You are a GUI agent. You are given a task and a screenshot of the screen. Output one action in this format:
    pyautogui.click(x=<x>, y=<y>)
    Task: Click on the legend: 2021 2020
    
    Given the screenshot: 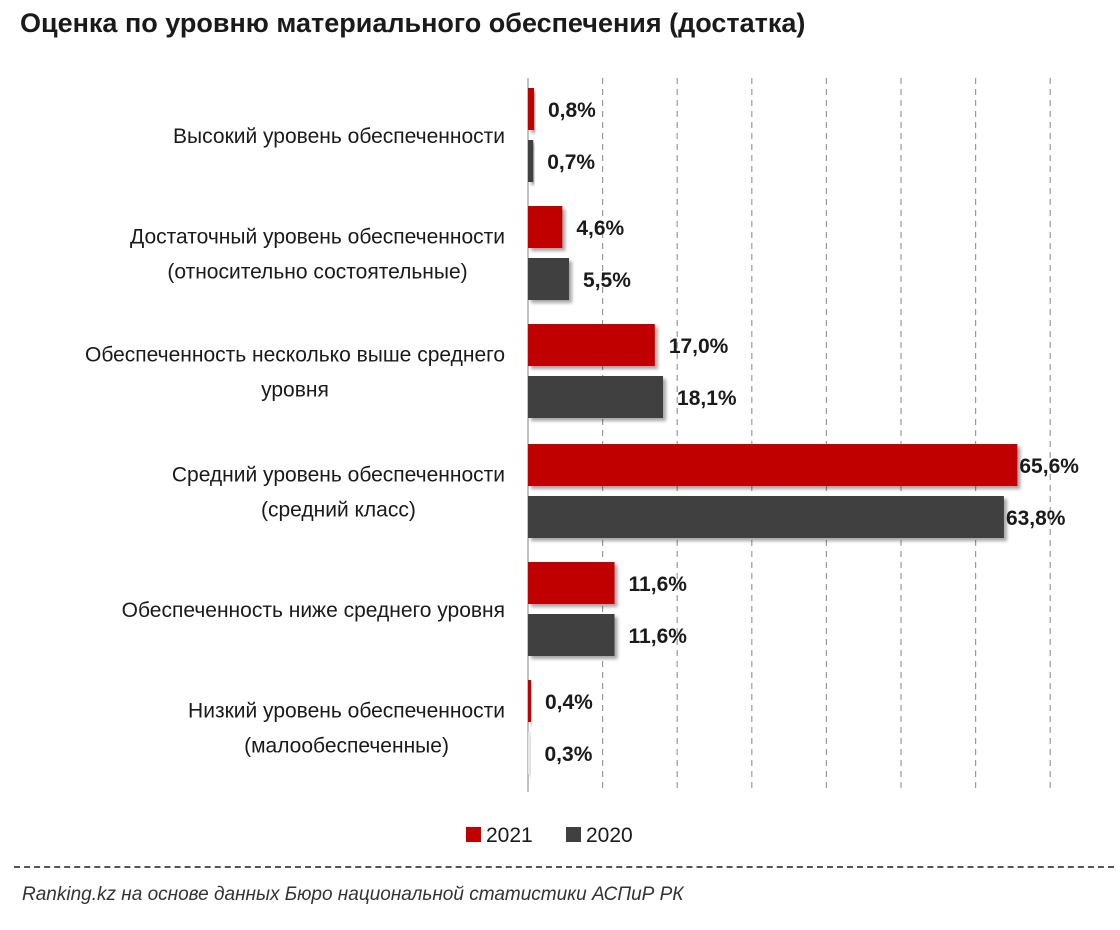 What is the action you would take?
    pyautogui.click(x=549, y=835)
    